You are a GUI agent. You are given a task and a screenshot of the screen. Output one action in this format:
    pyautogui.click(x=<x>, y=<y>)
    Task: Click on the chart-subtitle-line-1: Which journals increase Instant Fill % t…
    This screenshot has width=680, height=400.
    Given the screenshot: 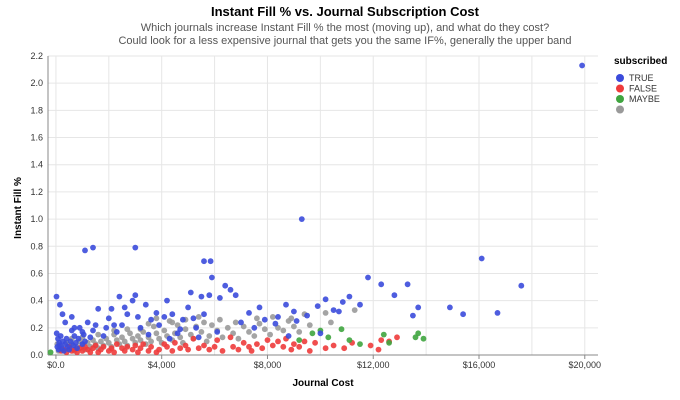 What is the action you would take?
    pyautogui.click(x=345, y=28)
    